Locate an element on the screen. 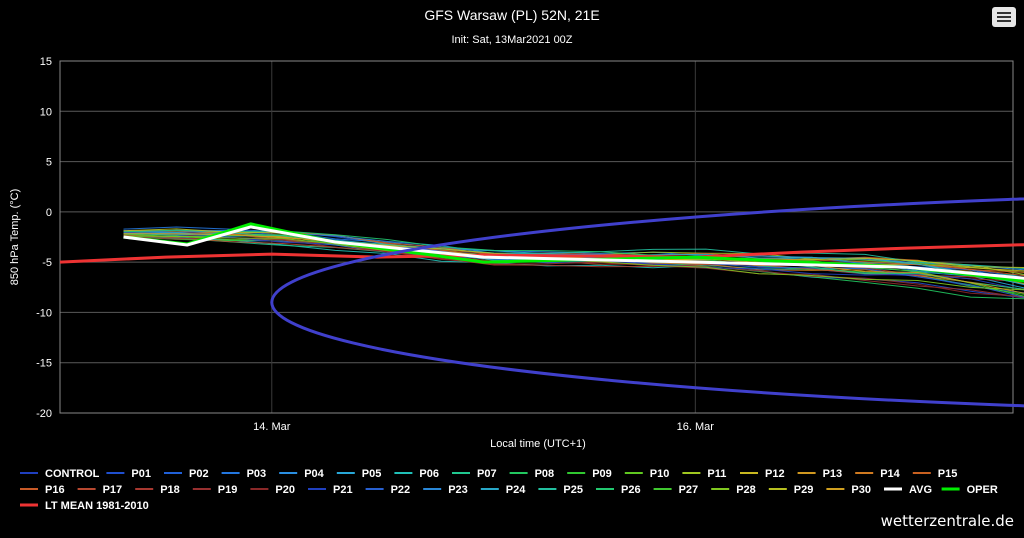 The width and height of the screenshot is (1024, 538). series-line-p06 is located at coordinates (573, 260).